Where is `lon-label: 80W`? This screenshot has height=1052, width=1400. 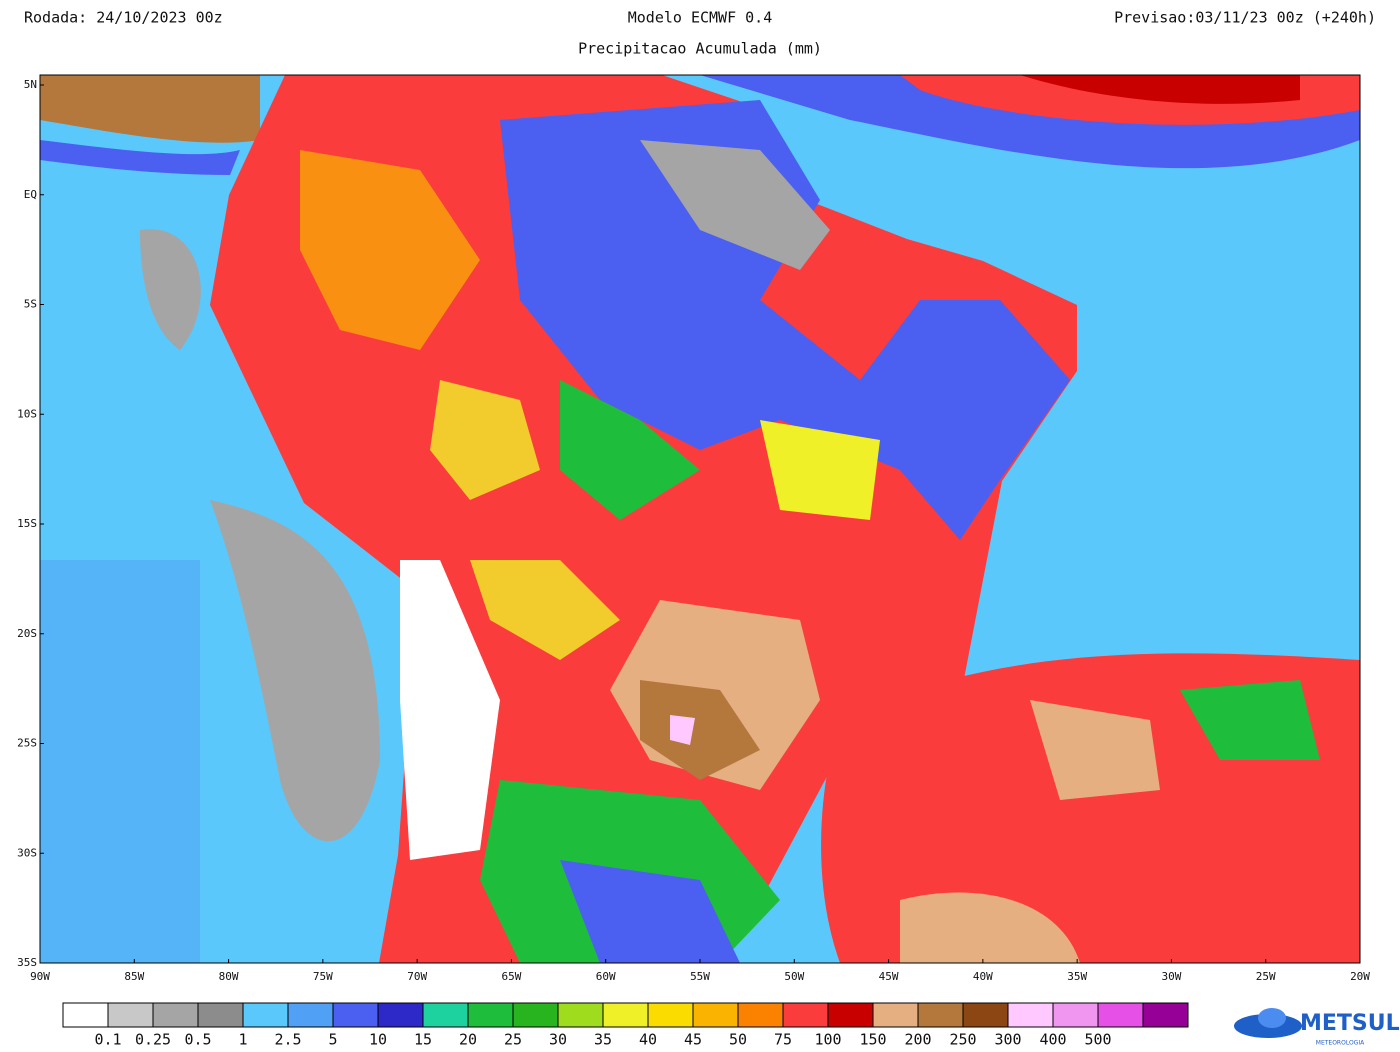
lon-label: 80W is located at coordinates (229, 976).